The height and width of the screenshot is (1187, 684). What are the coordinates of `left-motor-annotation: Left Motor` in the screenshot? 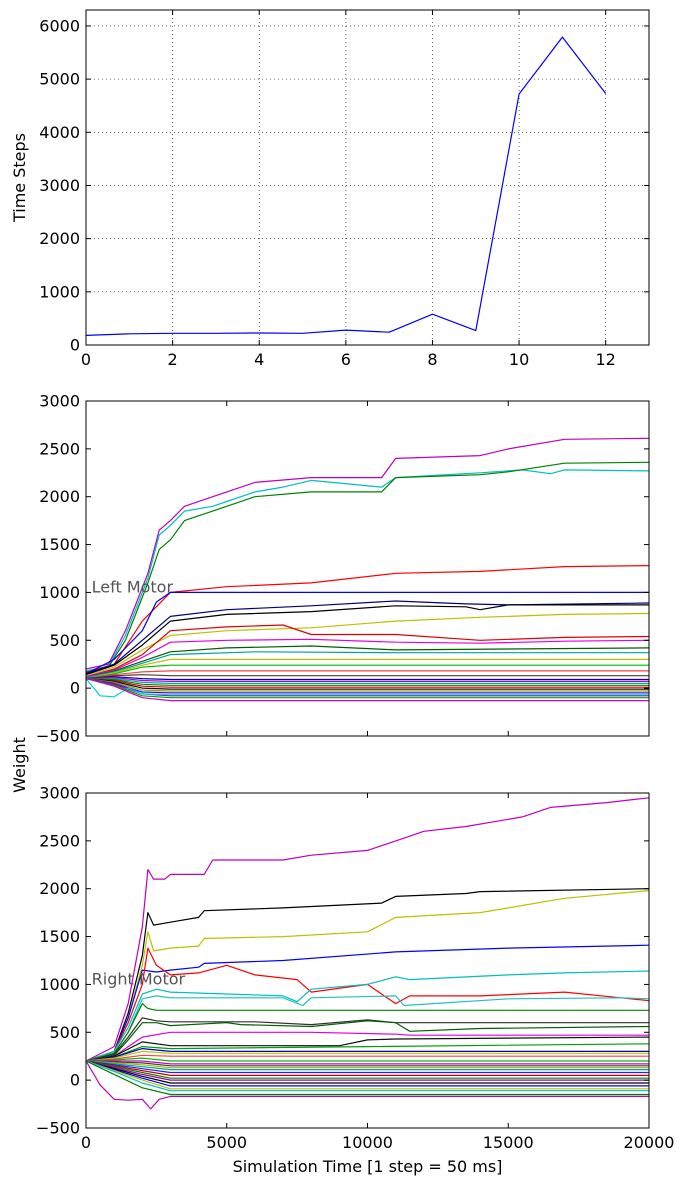 It's located at (133, 587).